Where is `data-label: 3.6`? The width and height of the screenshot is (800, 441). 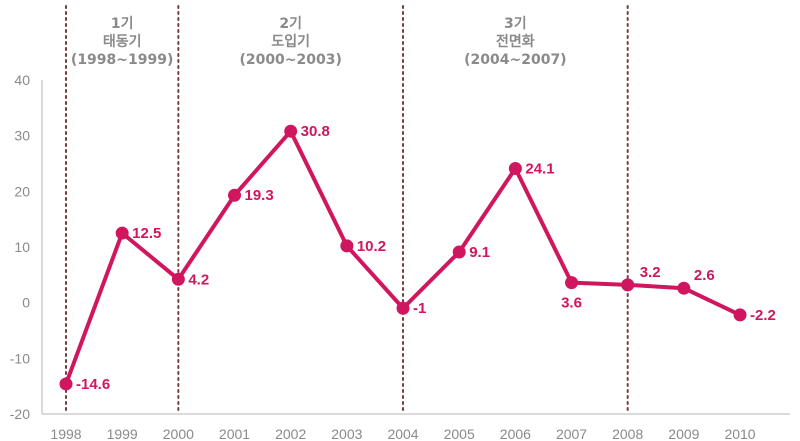
data-label: 3.6 is located at coordinates (571, 303).